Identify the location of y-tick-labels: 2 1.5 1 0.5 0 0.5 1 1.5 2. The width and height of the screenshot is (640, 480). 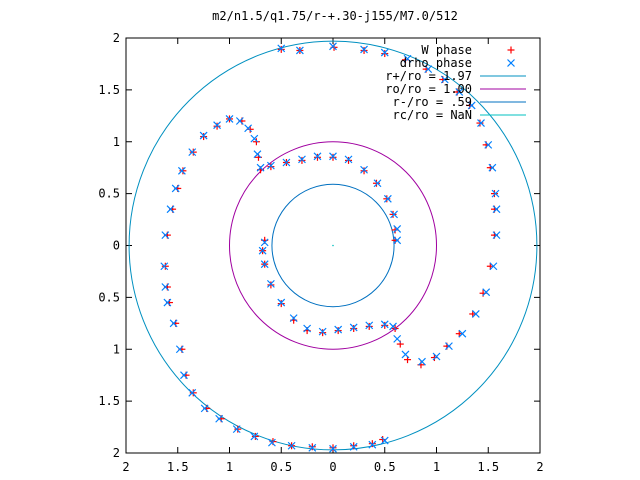
(109, 245).